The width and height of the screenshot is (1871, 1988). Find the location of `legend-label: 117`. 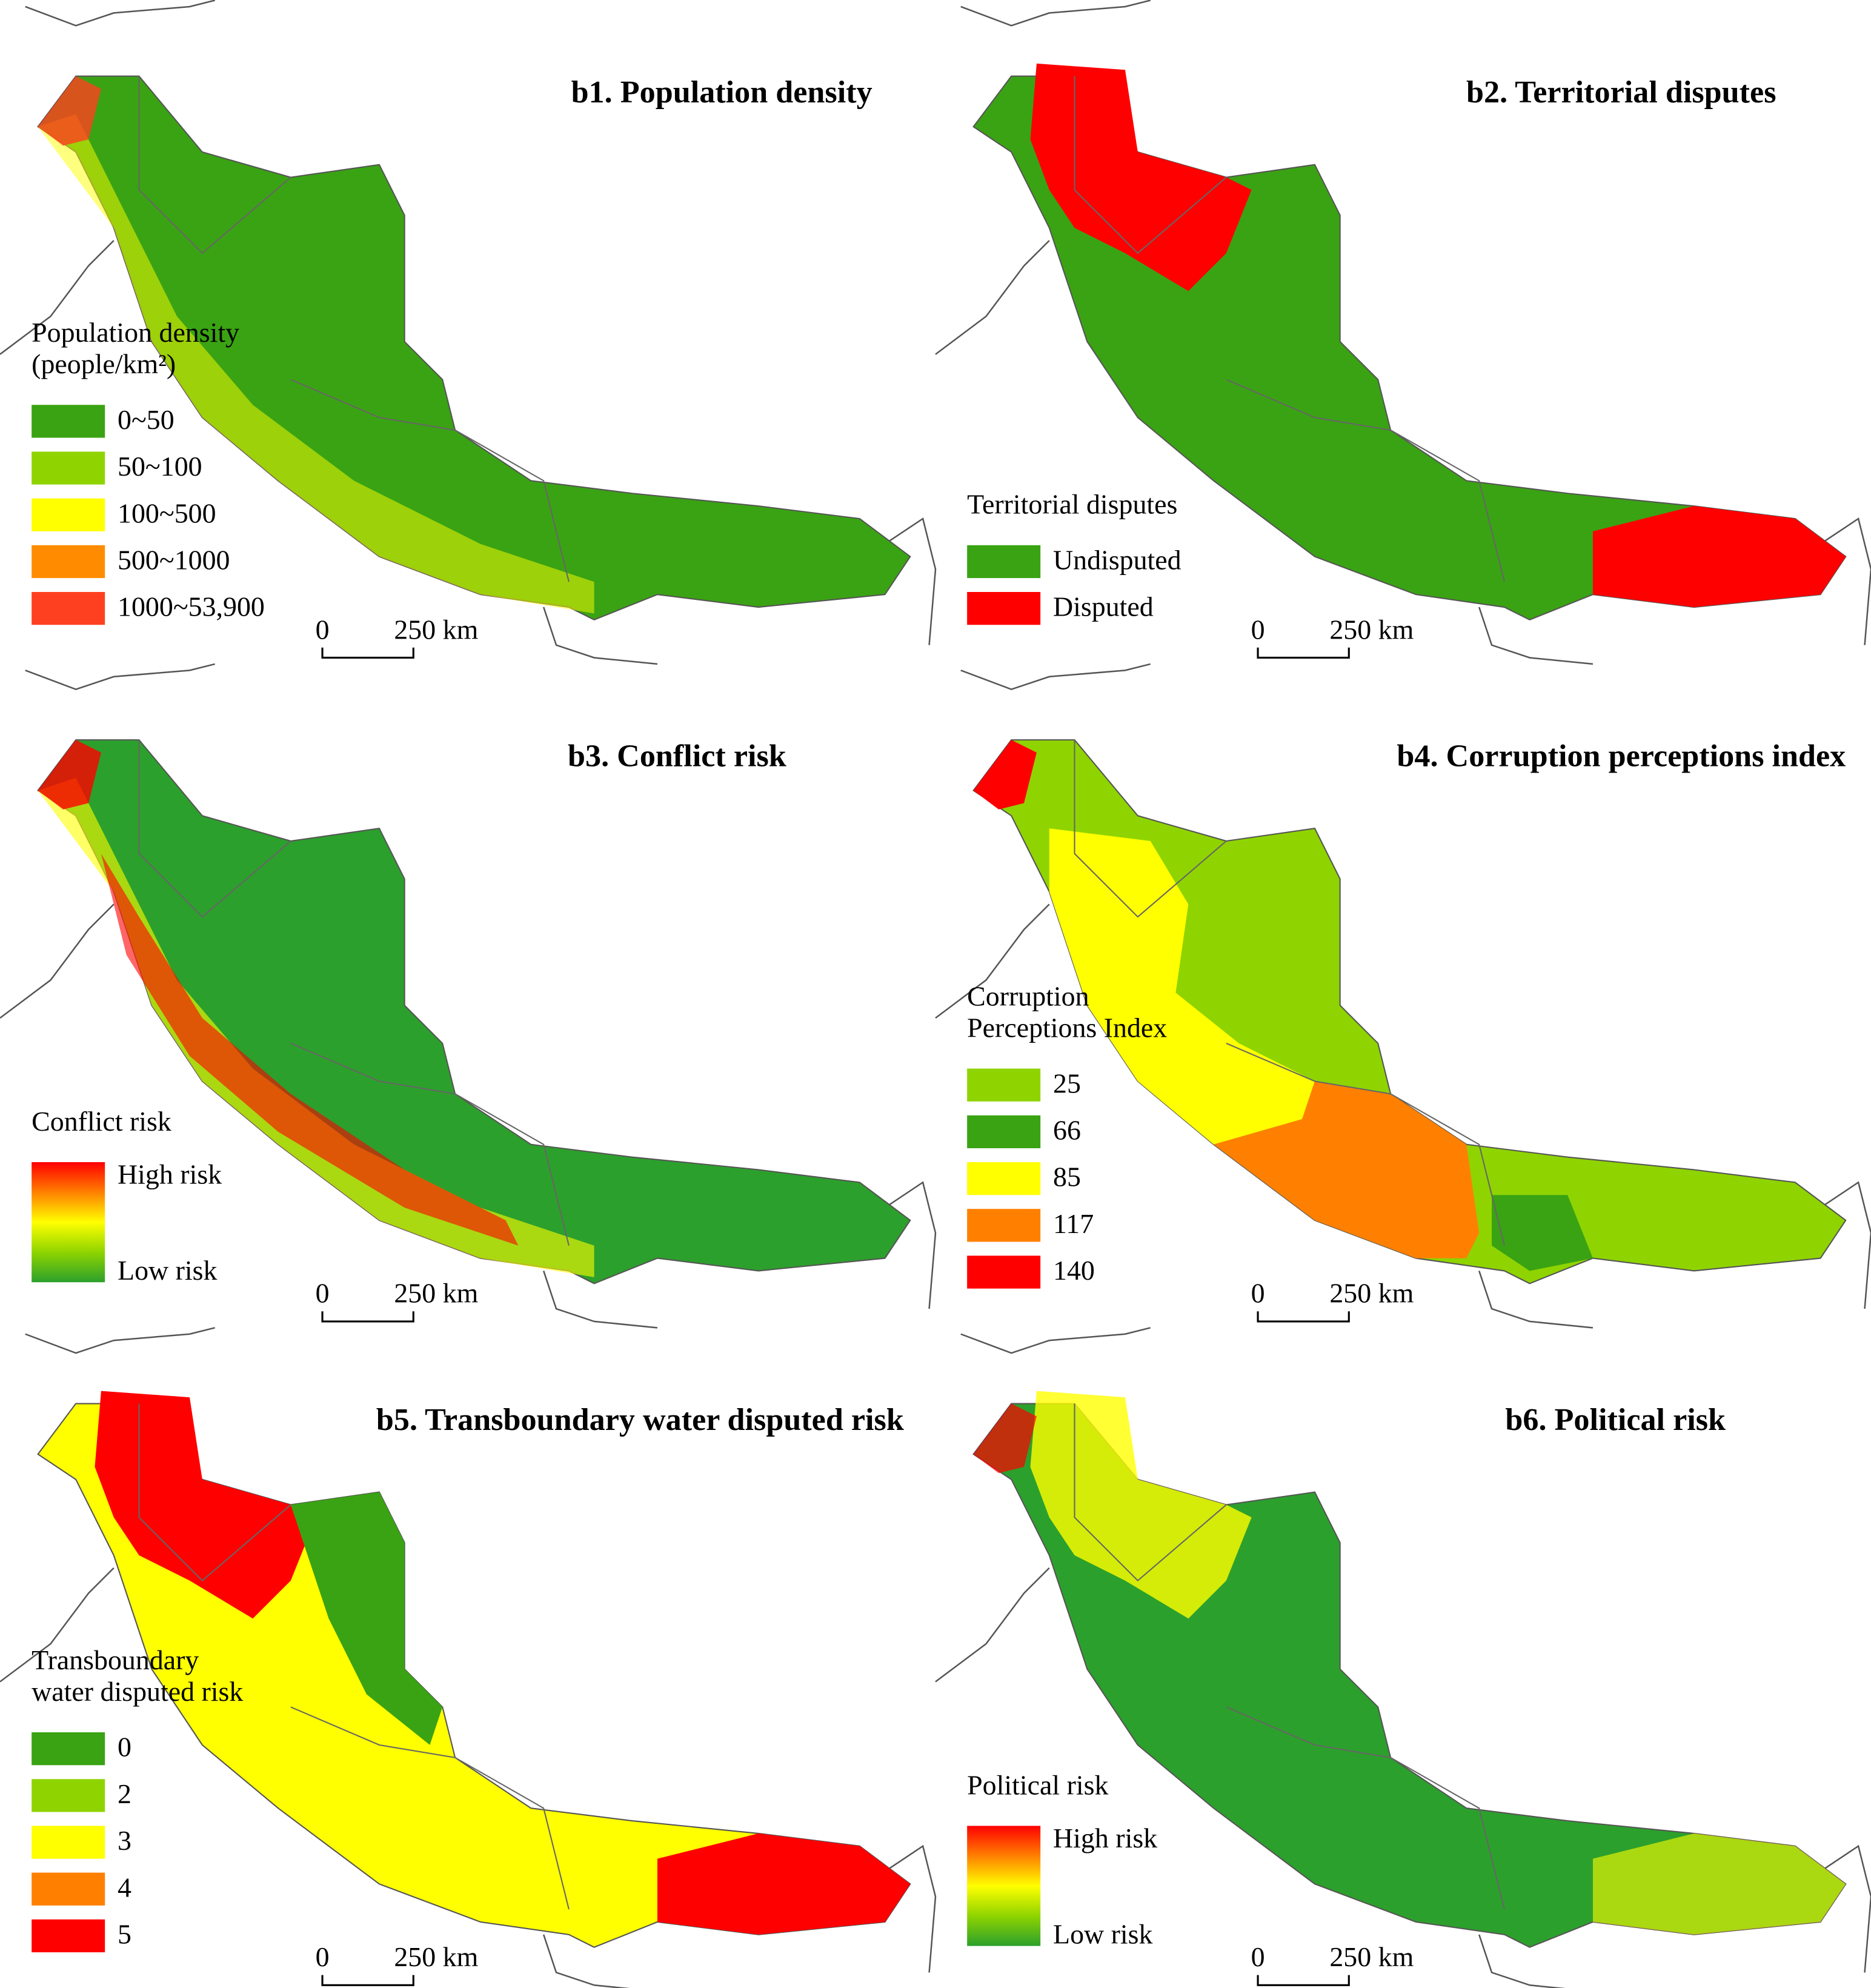

legend-label: 117 is located at coordinates (1073, 1223).